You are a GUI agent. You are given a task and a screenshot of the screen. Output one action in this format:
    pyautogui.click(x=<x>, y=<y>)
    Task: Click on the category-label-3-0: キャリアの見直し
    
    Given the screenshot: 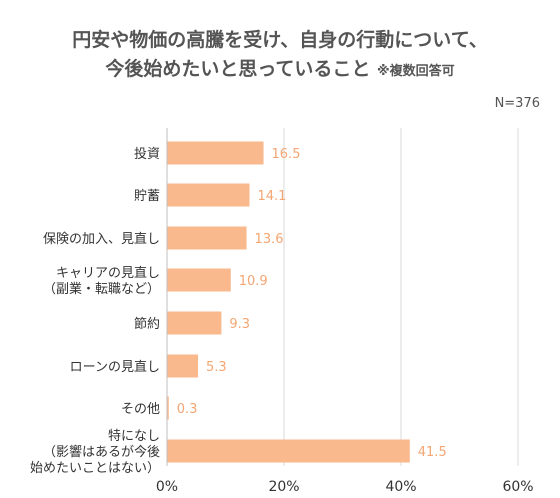 What is the action you would take?
    pyautogui.click(x=108, y=273)
    